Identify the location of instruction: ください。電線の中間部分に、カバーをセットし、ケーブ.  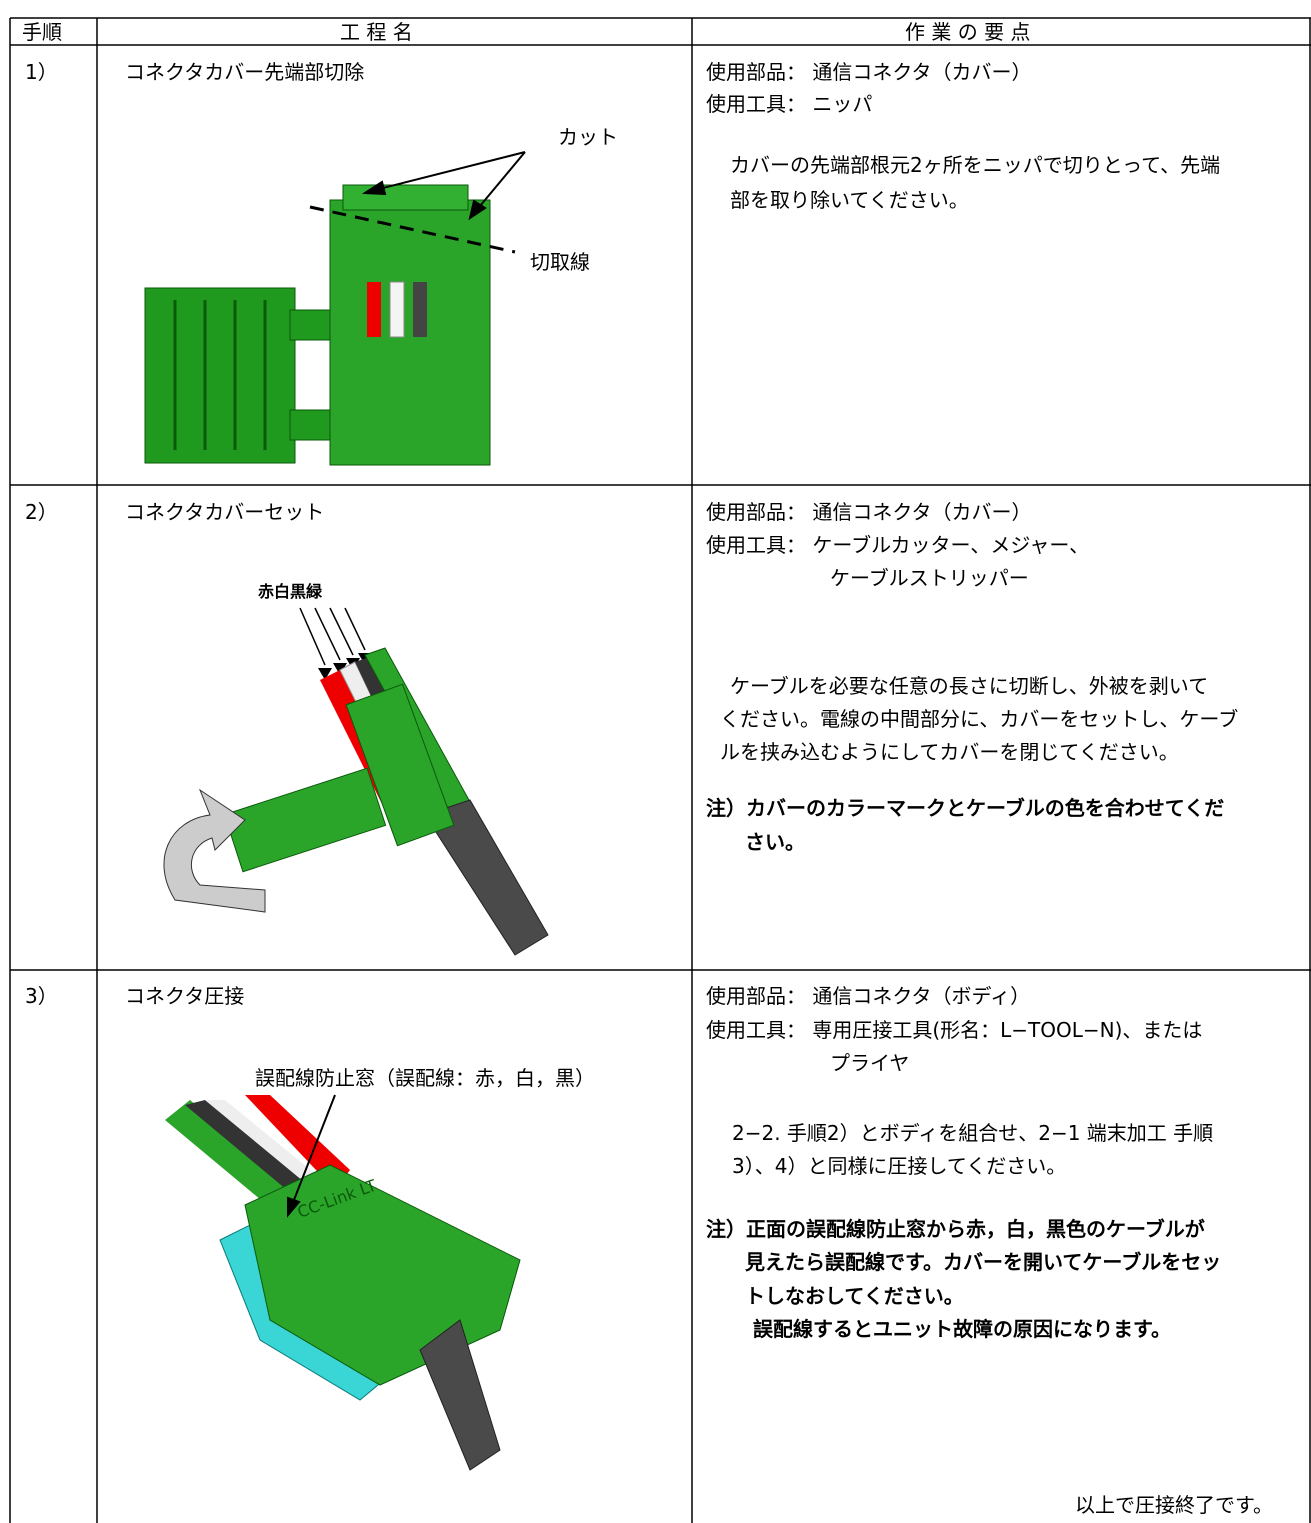
(979, 719).